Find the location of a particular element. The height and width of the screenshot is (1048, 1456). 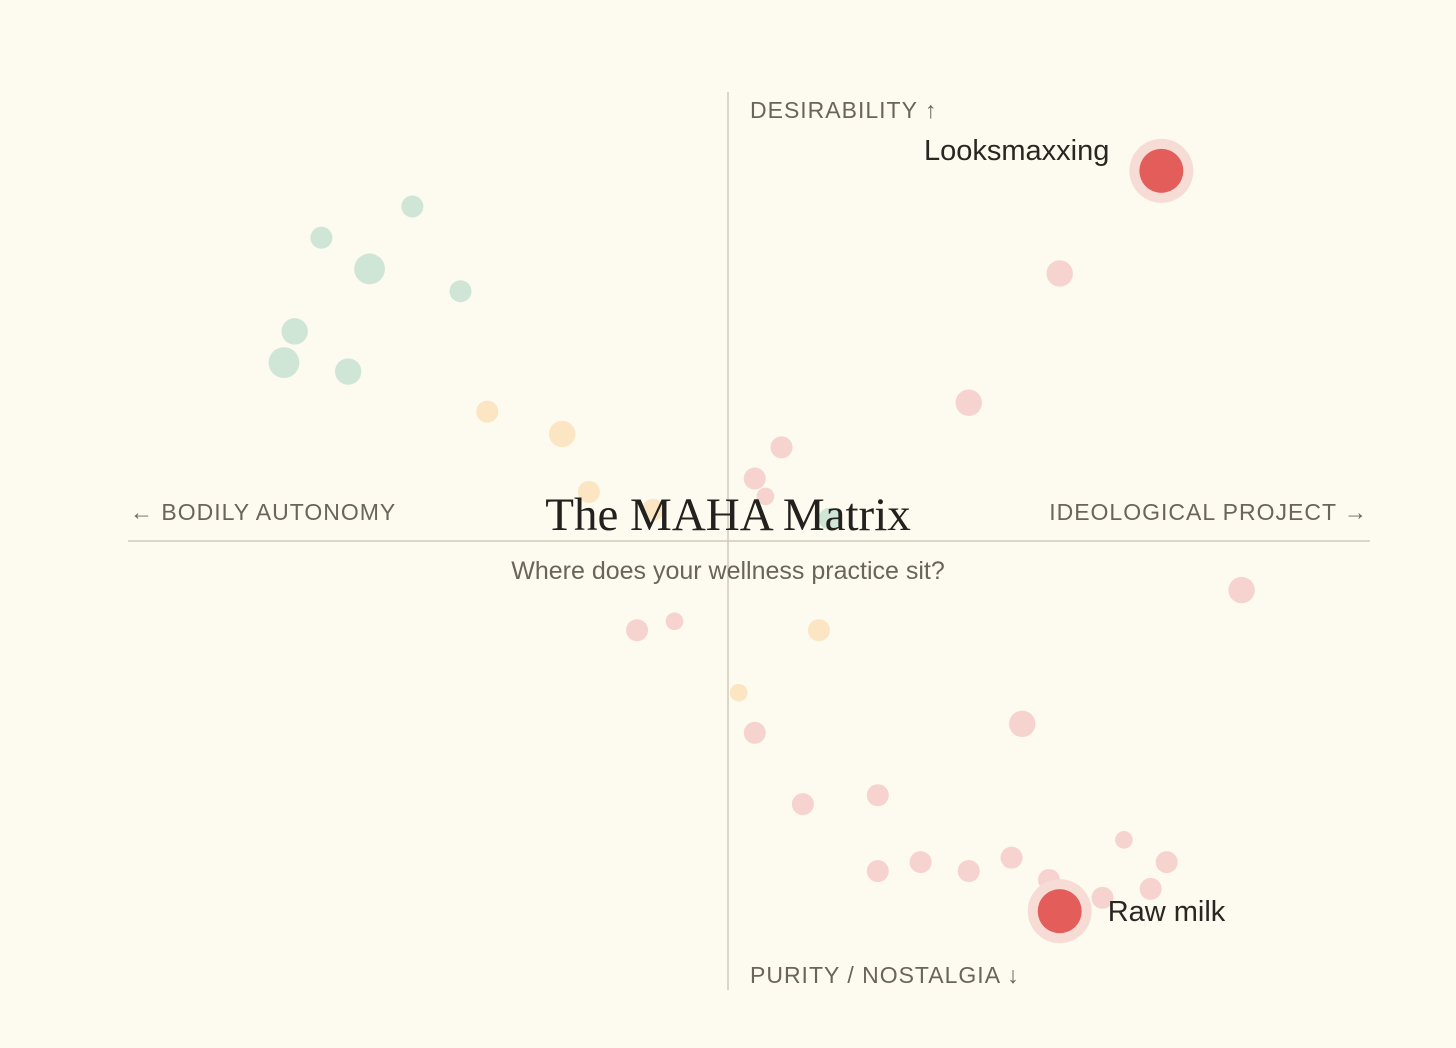

x-axis-negative-label: ← BODILY AUTONOMY is located at coordinates (263, 512).